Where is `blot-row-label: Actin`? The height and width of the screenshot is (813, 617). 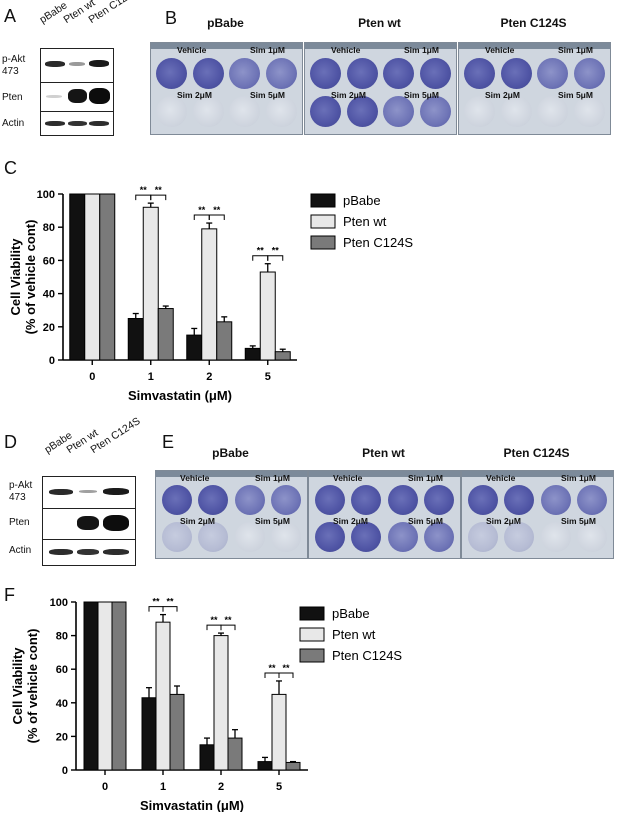 blot-row-label: Actin is located at coordinates (13, 123).